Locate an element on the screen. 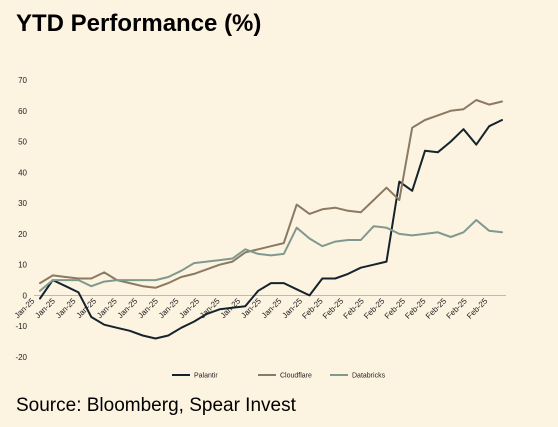 Image resolution: width=558 pixels, height=427 pixels. legend-label-cloudflare: Cloudflare is located at coordinates (296, 376).